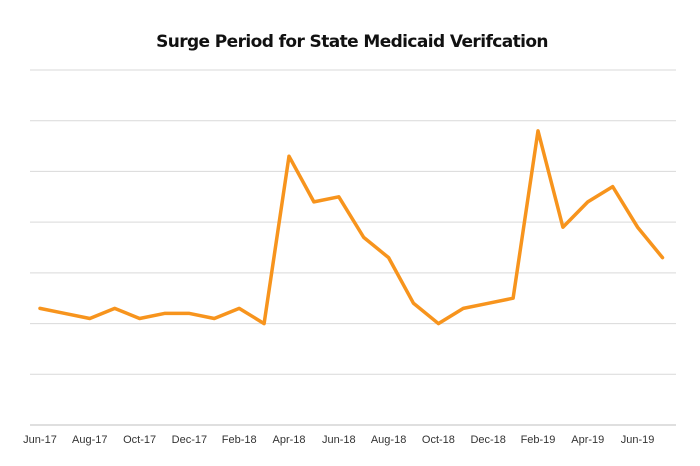 This screenshot has height=466, width=700. What do you see at coordinates (538, 440) in the screenshot?
I see `x-tick-label: Feb-19` at bounding box center [538, 440].